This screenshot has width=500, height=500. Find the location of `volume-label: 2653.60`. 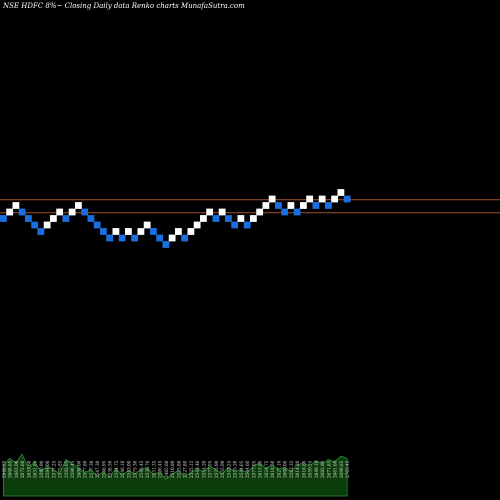

volume-label: 2653.60 is located at coordinates (28, 469).